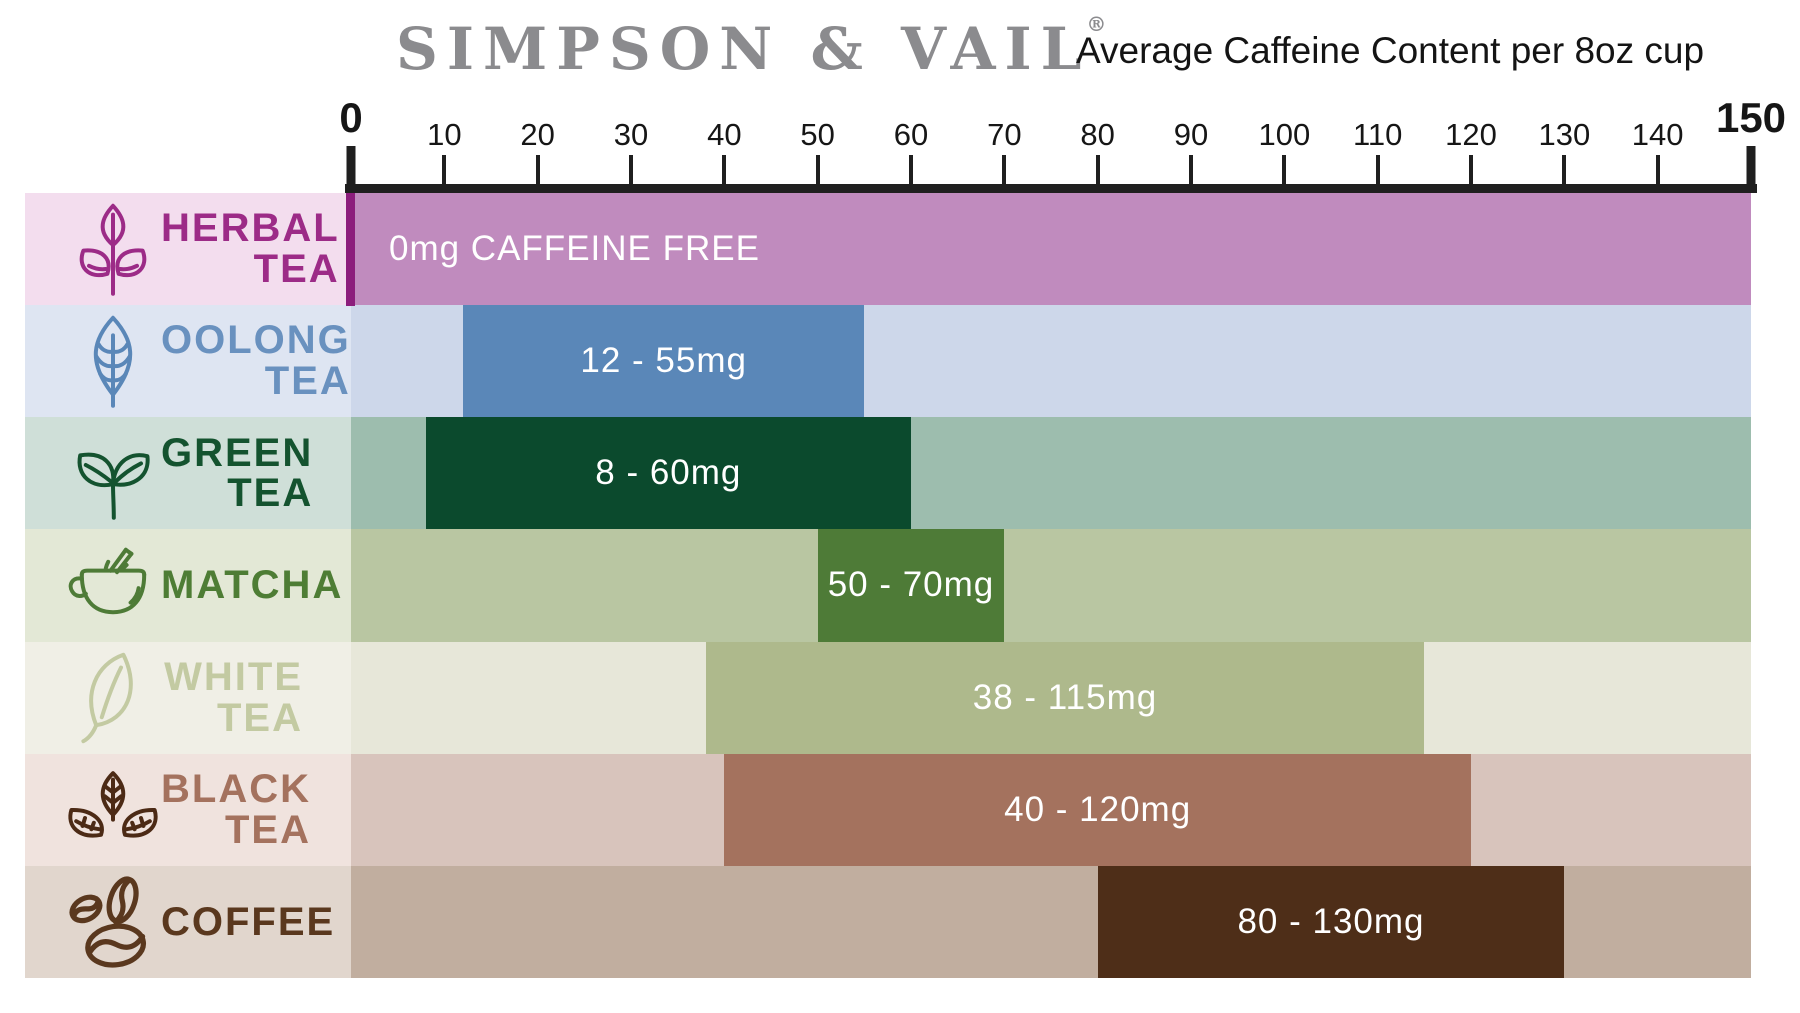 Image resolution: width=1800 pixels, height=1013 pixels. Describe the element at coordinates (1096, 24) in the screenshot. I see `registered-mark: ®` at that location.